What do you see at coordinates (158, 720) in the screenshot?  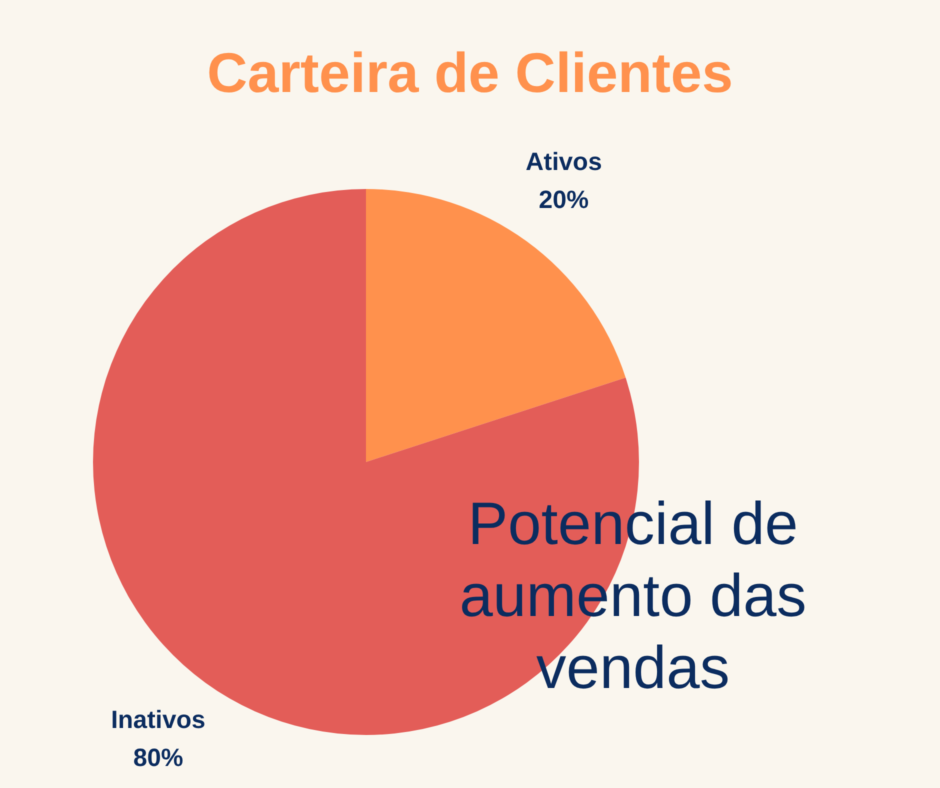 I see `slice-label: Inativos` at bounding box center [158, 720].